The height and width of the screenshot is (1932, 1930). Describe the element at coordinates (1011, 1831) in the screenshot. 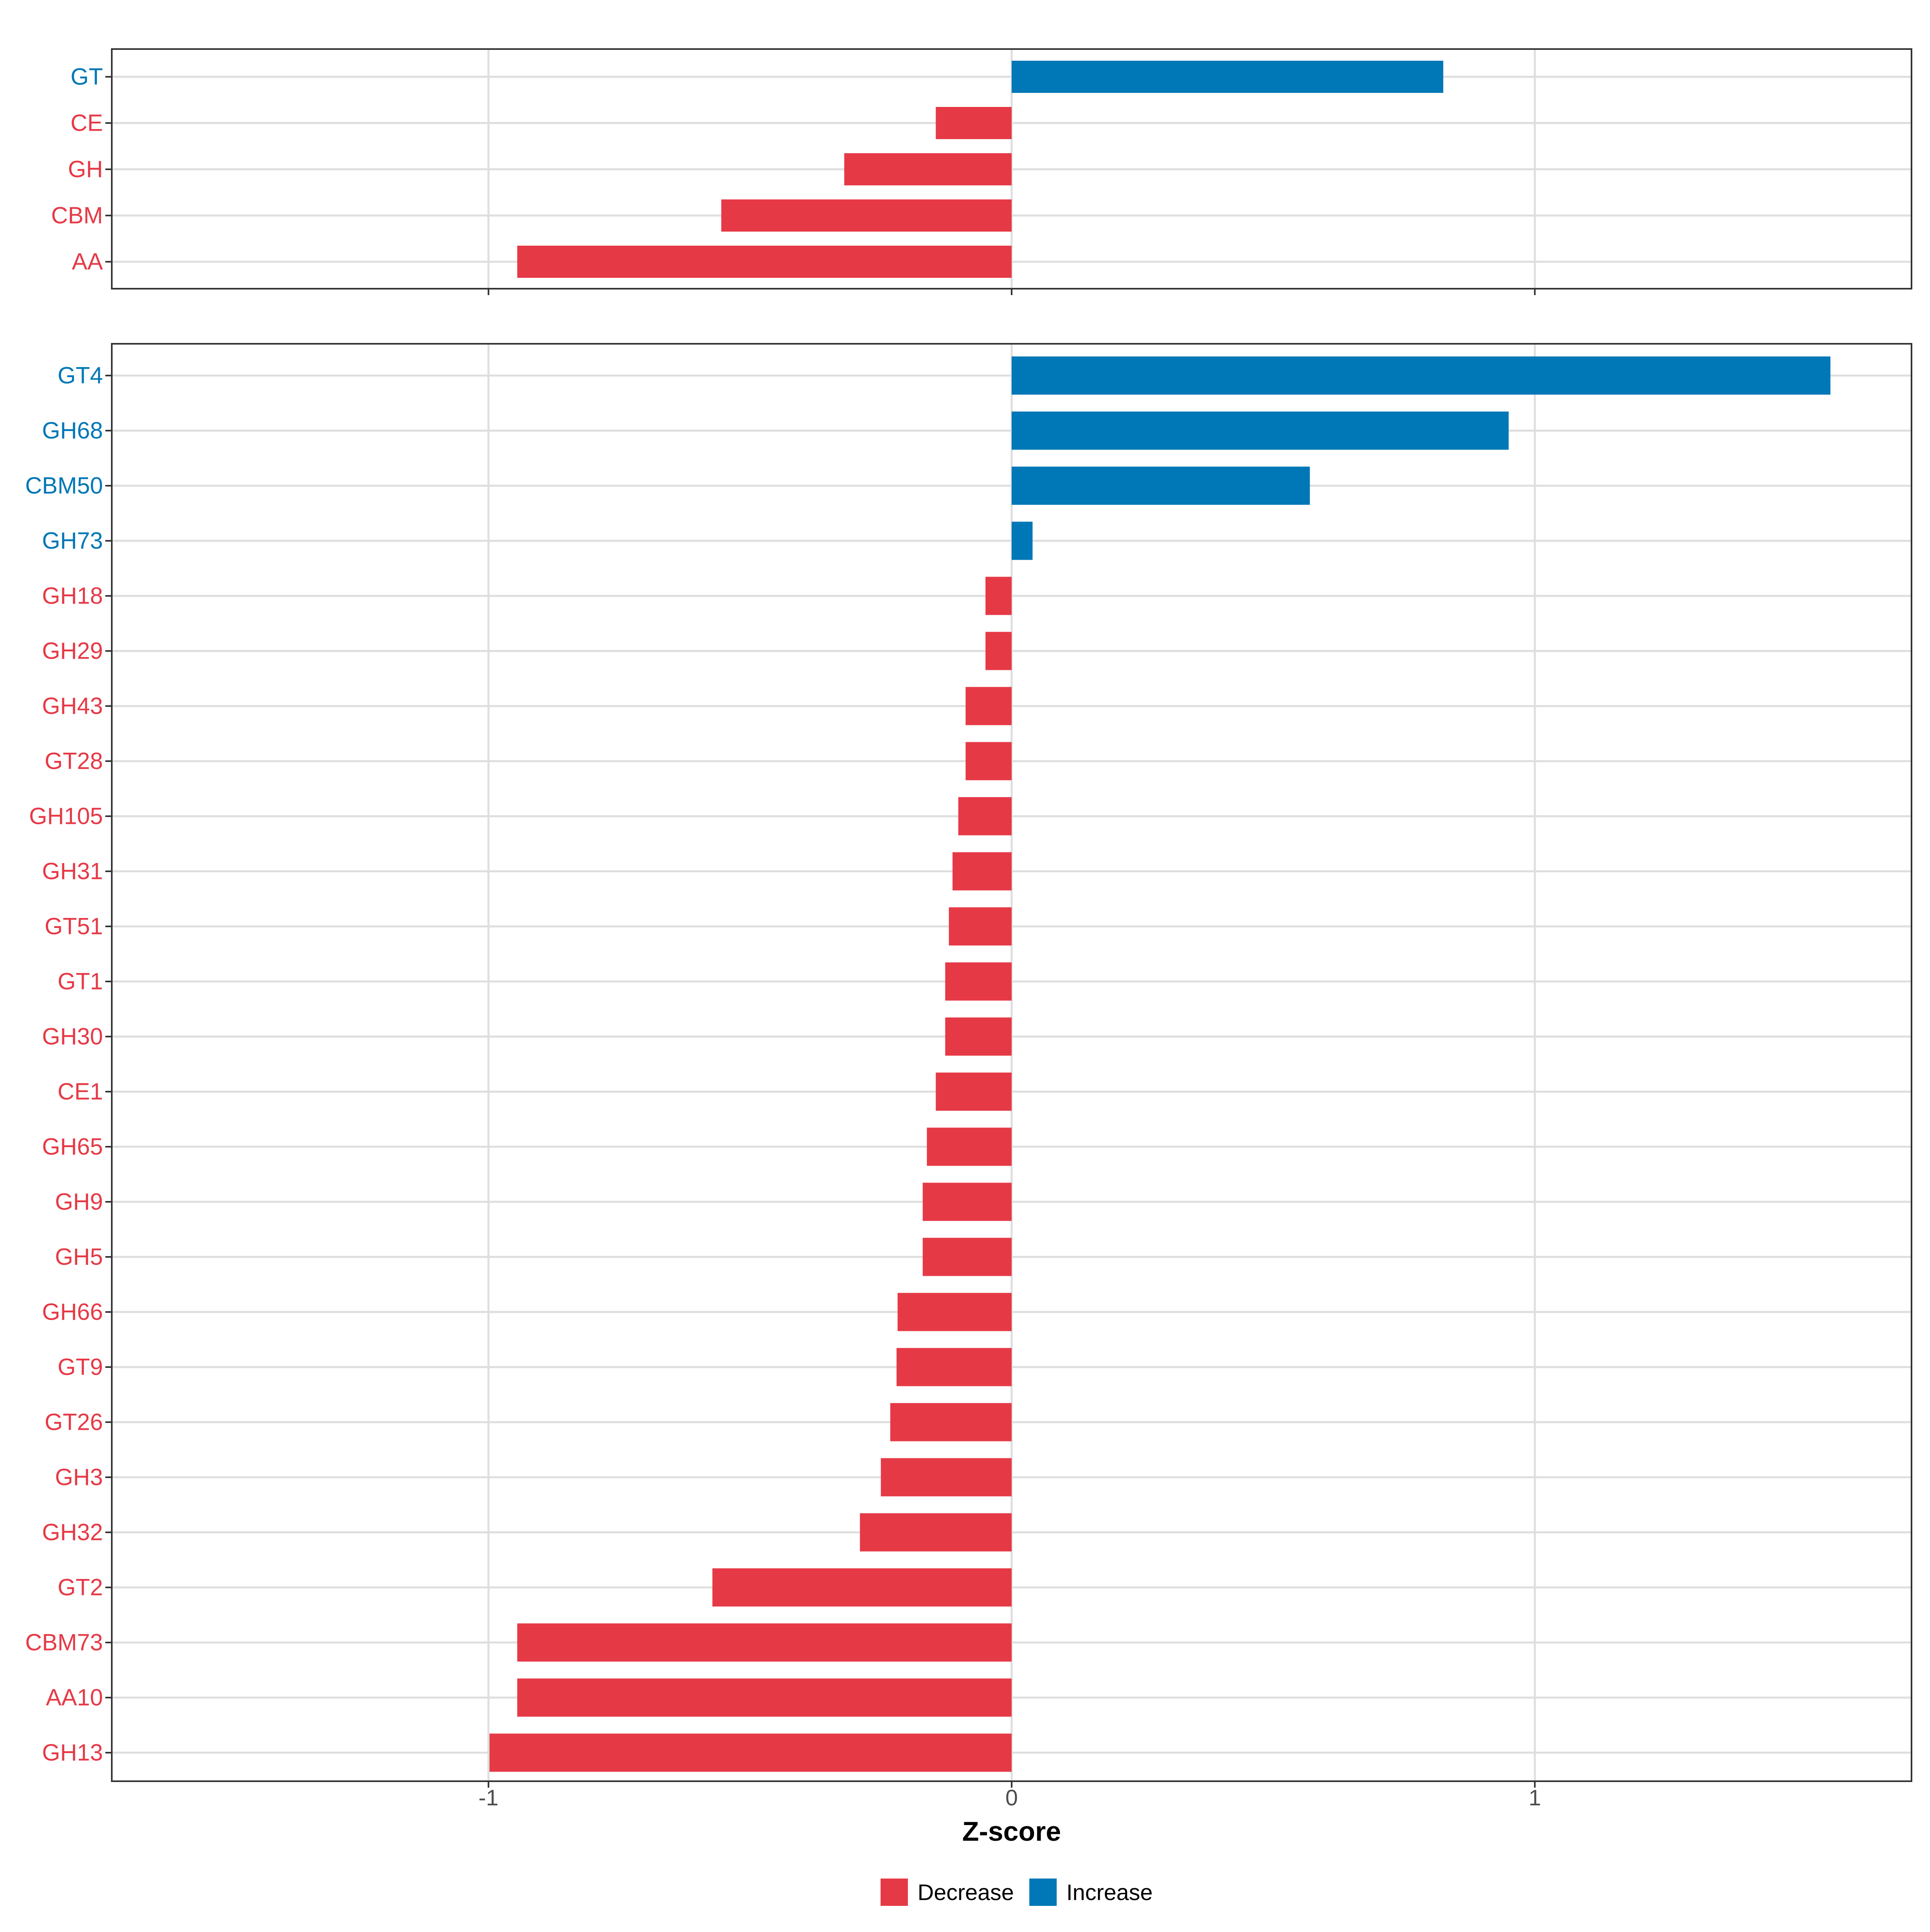

I see `x-axis-title: Z-score` at that location.